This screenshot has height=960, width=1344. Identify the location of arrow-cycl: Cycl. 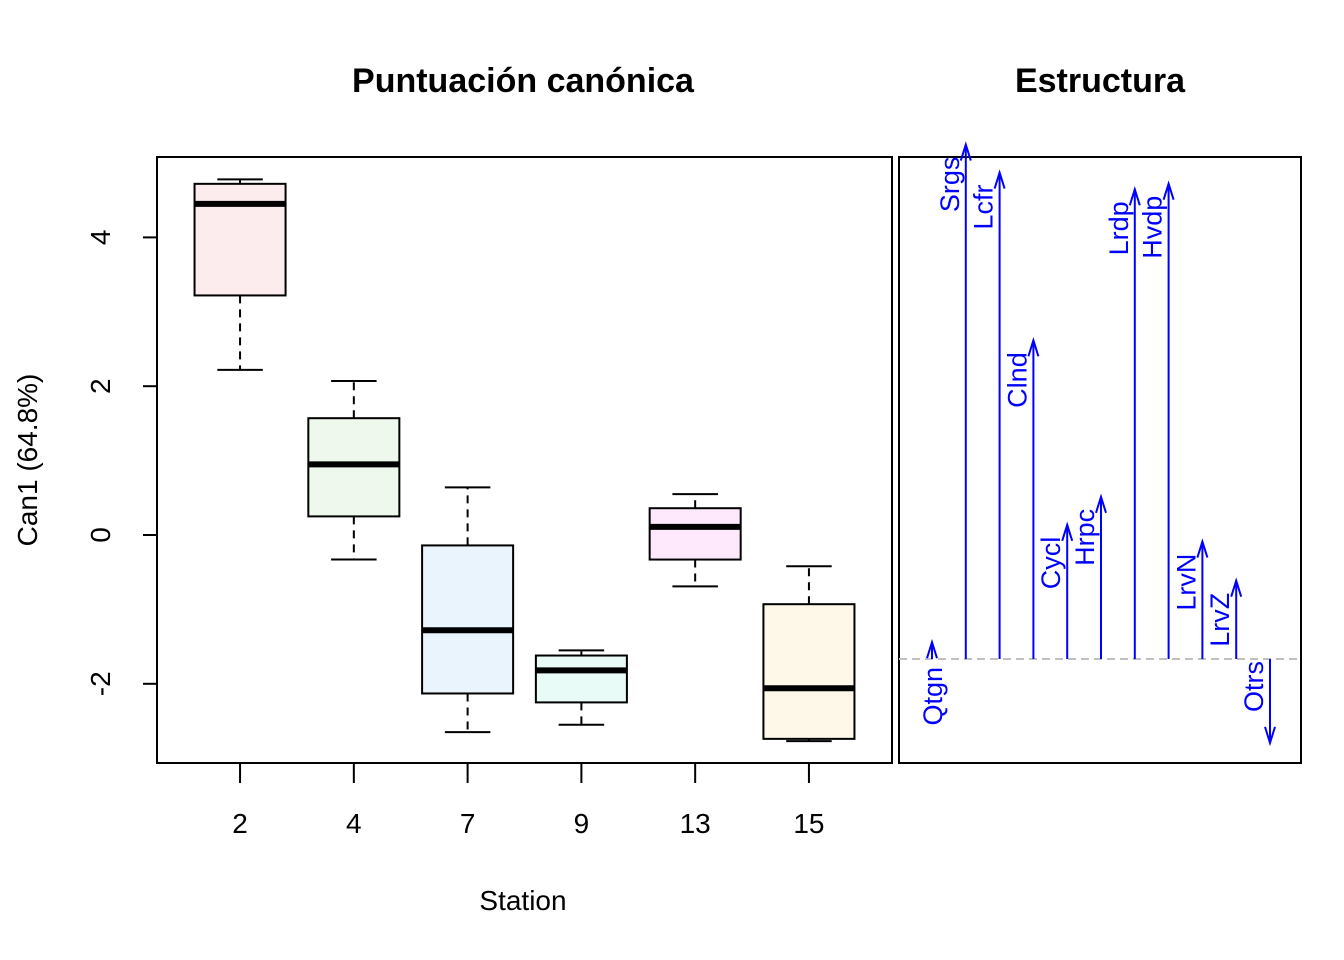
(1055, 590).